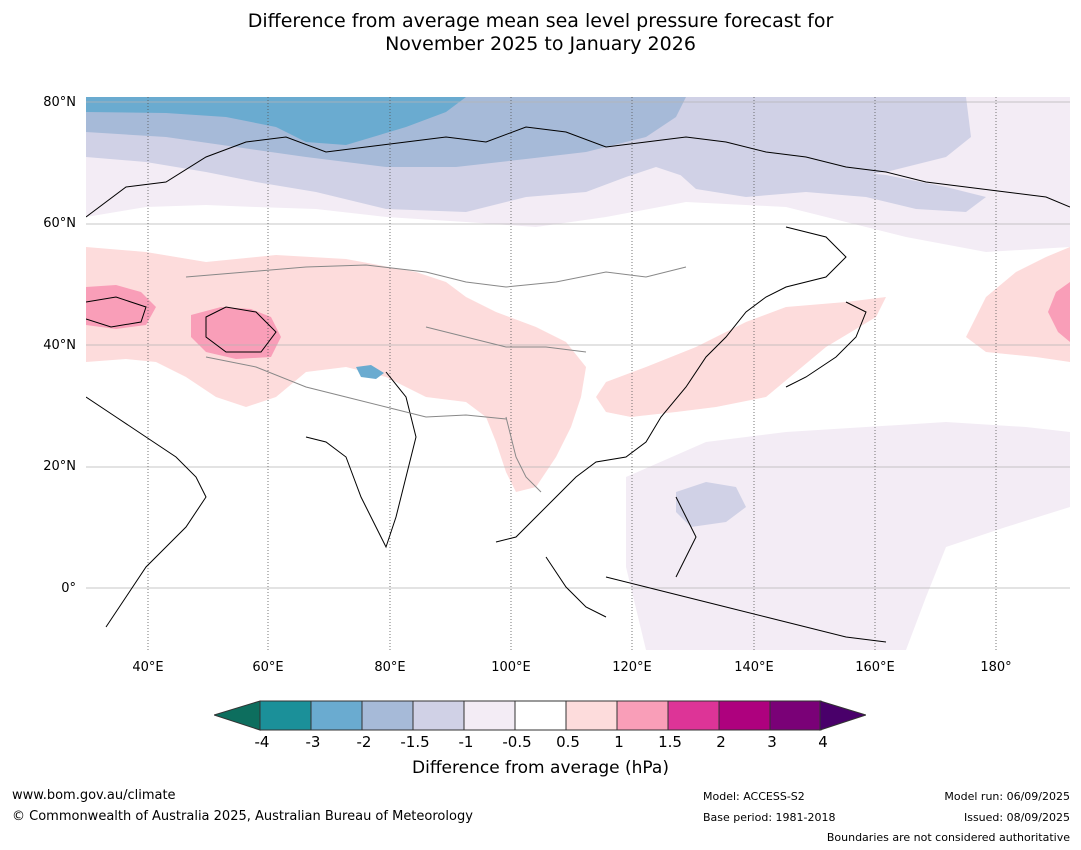 The image size is (1081, 850). I want to click on lat-label-20n: 20°N, so click(59, 466).